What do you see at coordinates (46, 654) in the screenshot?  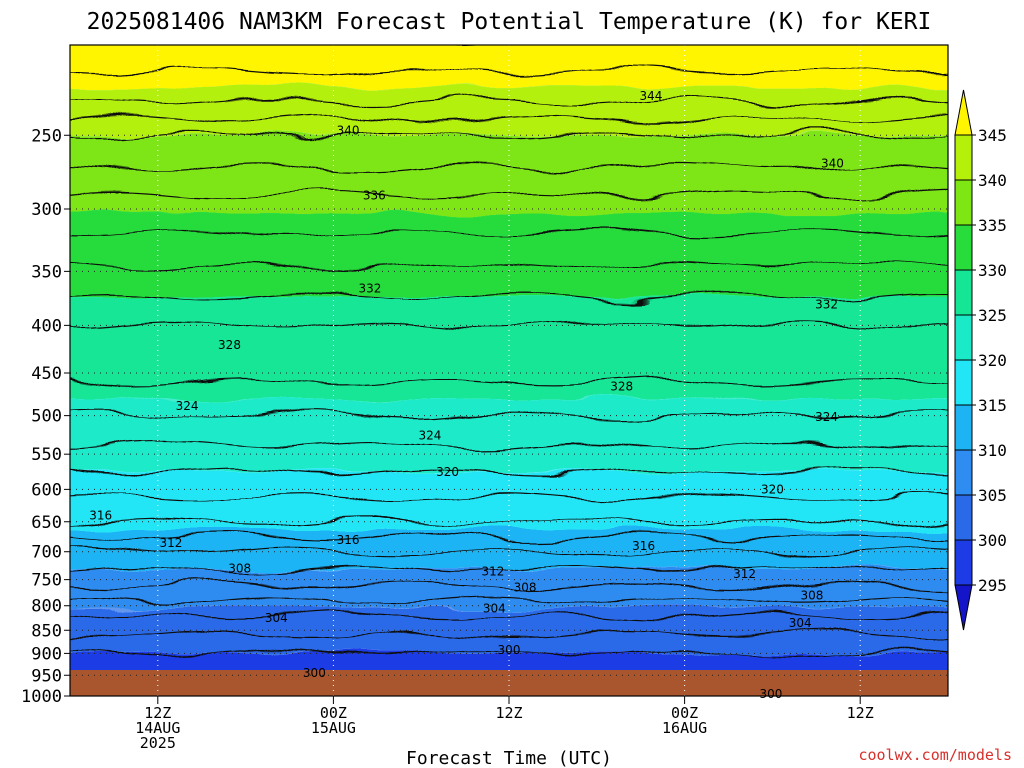 I see `y-tick-label: 900` at bounding box center [46, 654].